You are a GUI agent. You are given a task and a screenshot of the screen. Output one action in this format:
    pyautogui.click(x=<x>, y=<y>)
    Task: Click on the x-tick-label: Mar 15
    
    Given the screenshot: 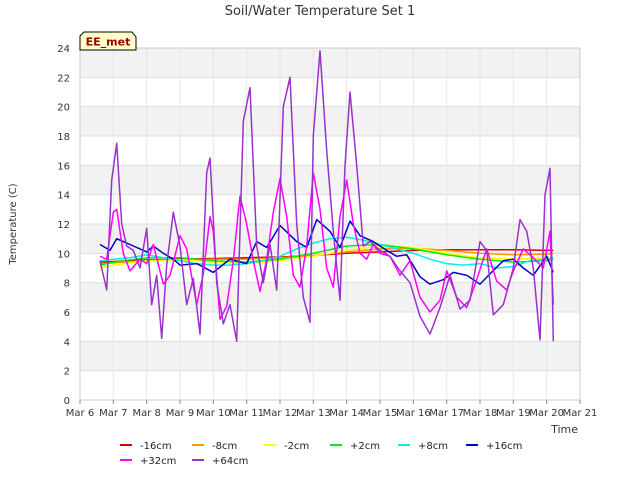 What is the action you would take?
    pyautogui.click(x=380, y=413)
    